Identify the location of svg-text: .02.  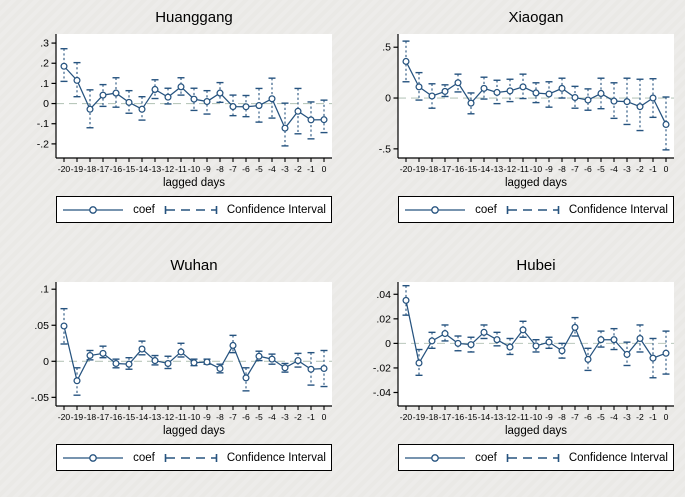
(383, 319).